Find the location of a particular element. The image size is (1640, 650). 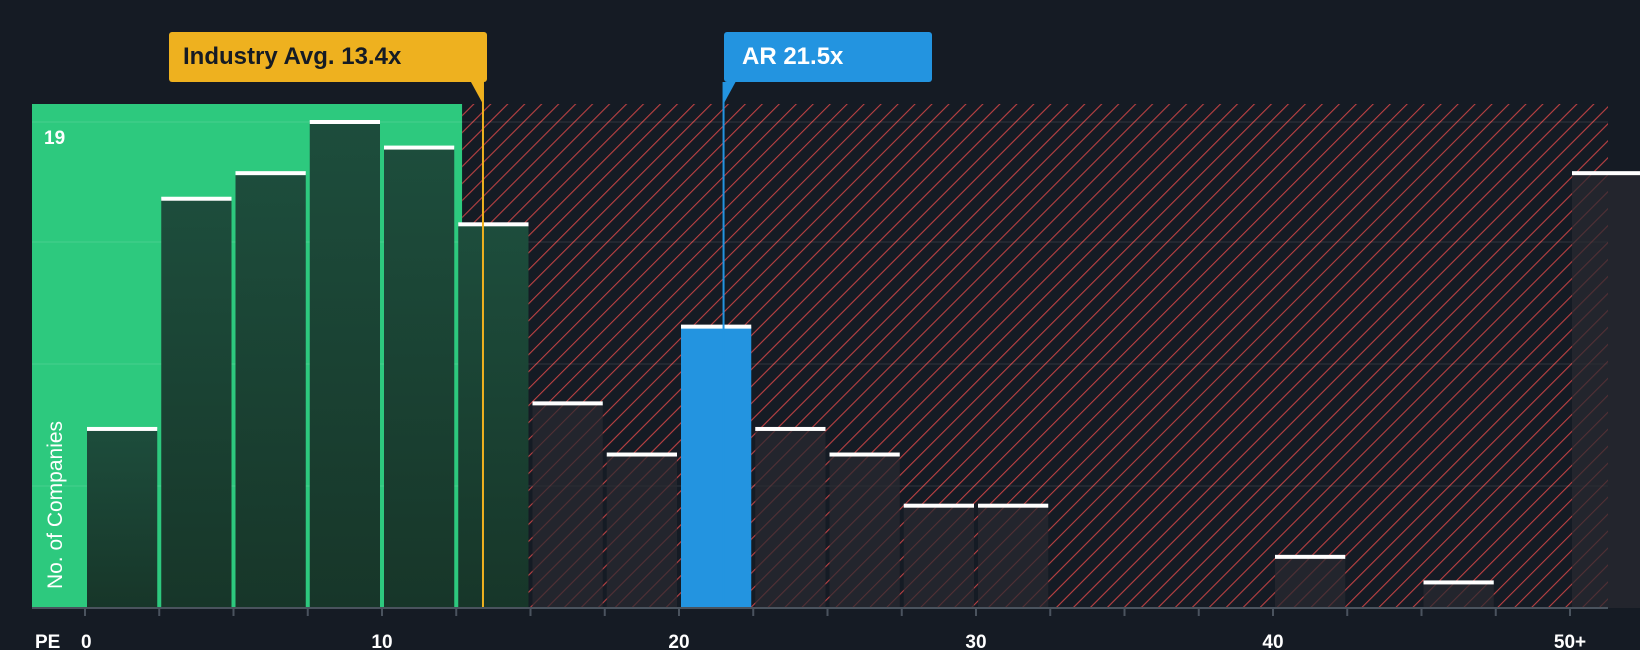

x-tick-label: 10 is located at coordinates (381, 641).